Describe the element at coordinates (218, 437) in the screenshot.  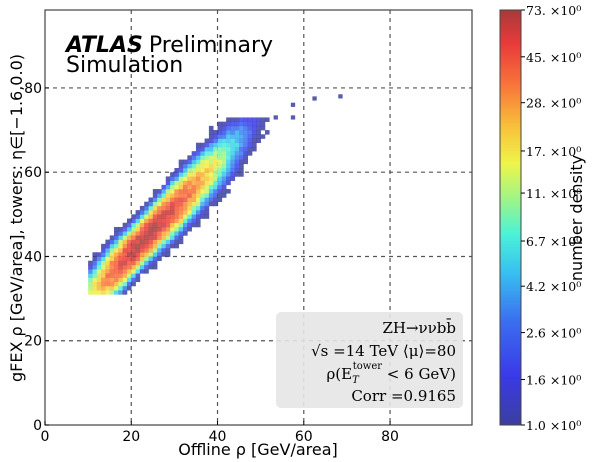
I see `x-tick-label: 40` at that location.